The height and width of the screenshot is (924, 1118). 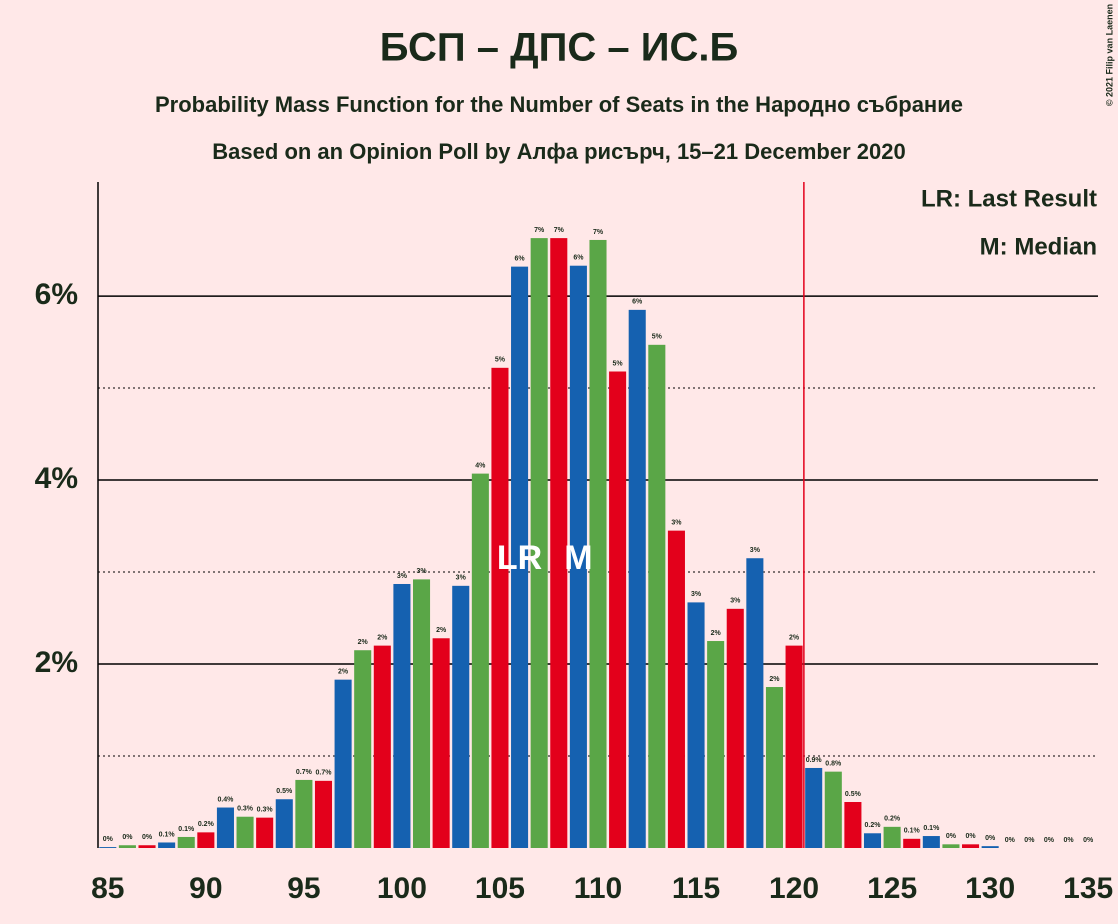 What do you see at coordinates (853, 794) in the screenshot?
I see `value-label: 0.5%` at bounding box center [853, 794].